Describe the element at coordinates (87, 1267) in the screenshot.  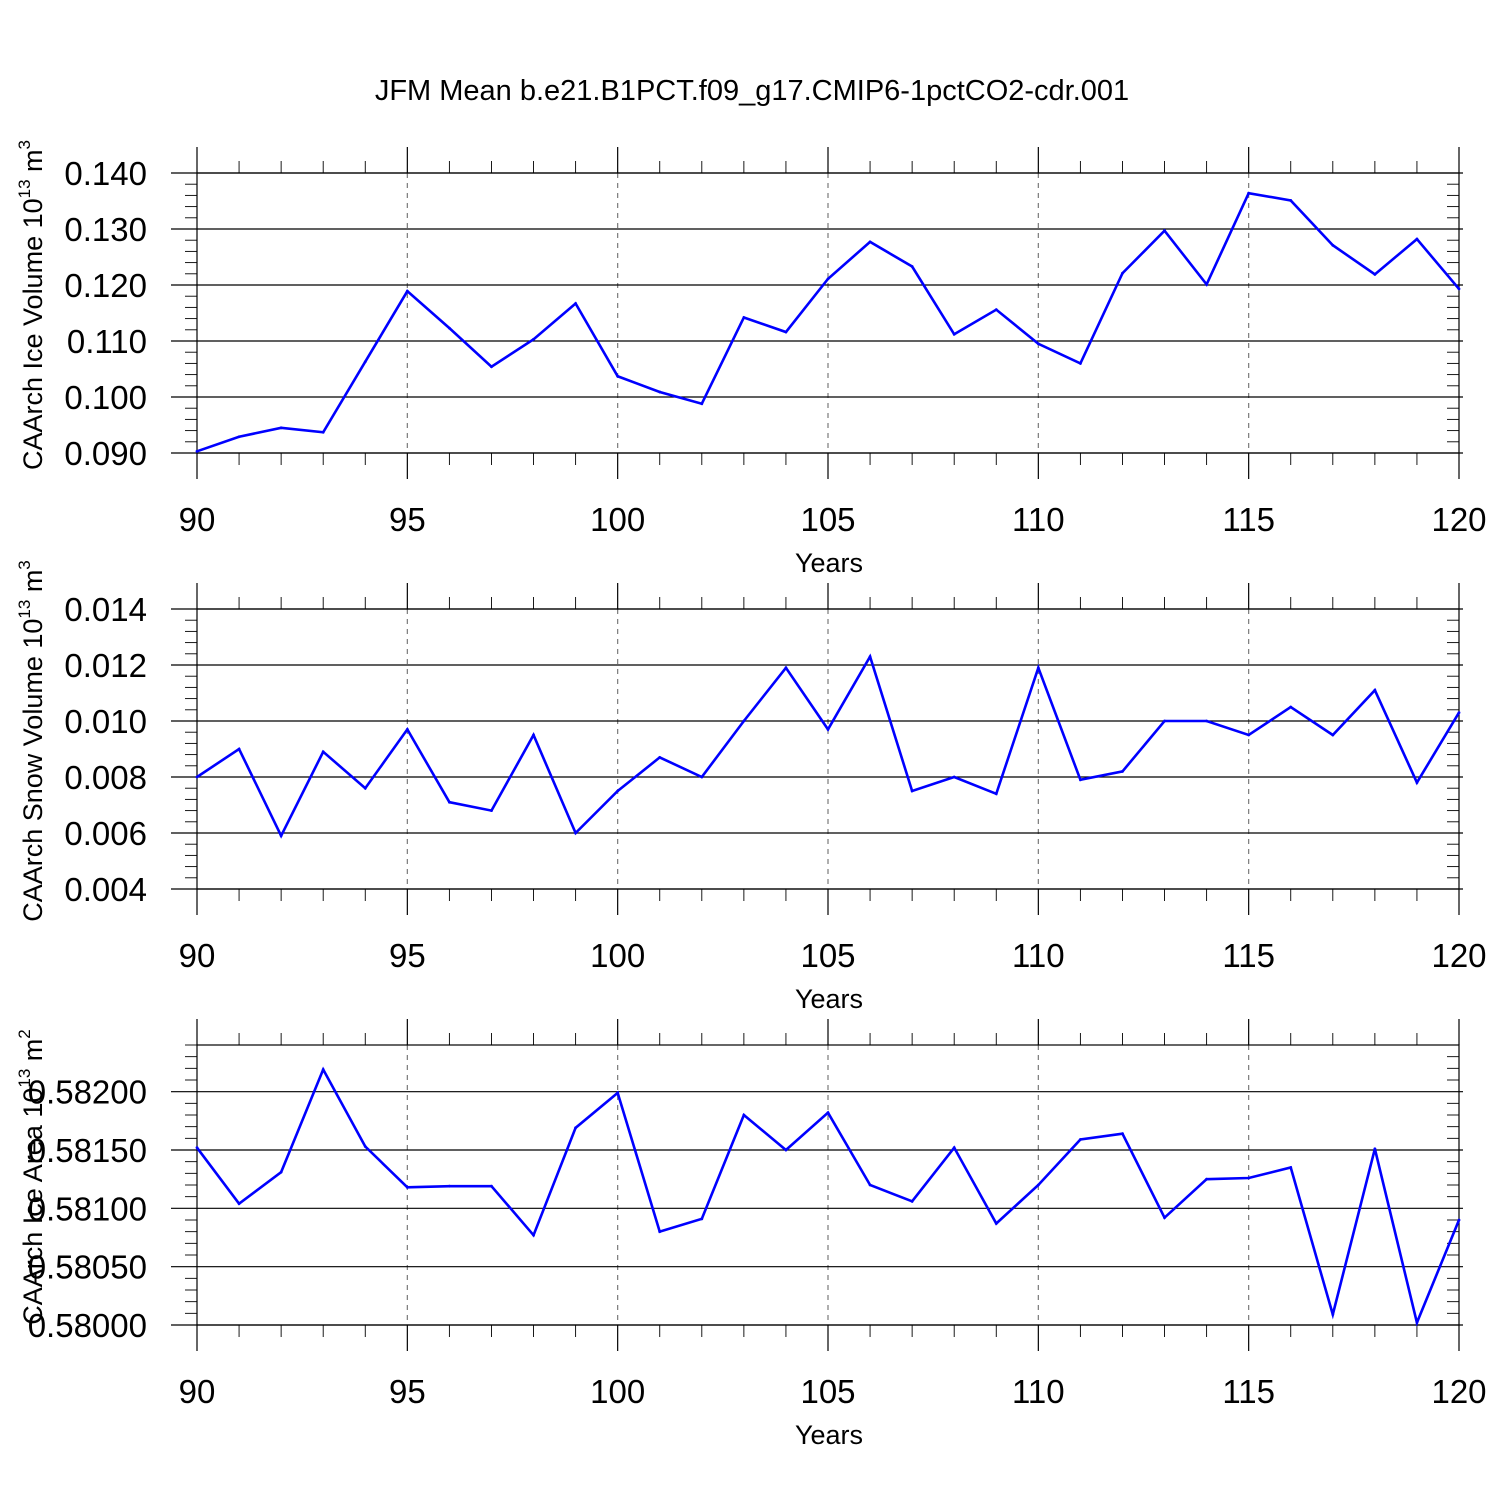
I see `y-tick-label: 0.58050` at that location.